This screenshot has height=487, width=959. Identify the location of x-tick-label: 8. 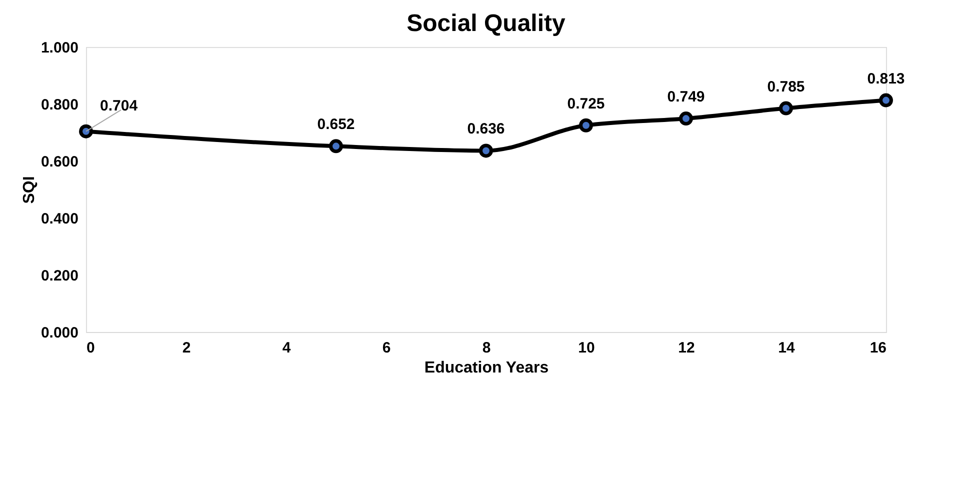
(486, 348).